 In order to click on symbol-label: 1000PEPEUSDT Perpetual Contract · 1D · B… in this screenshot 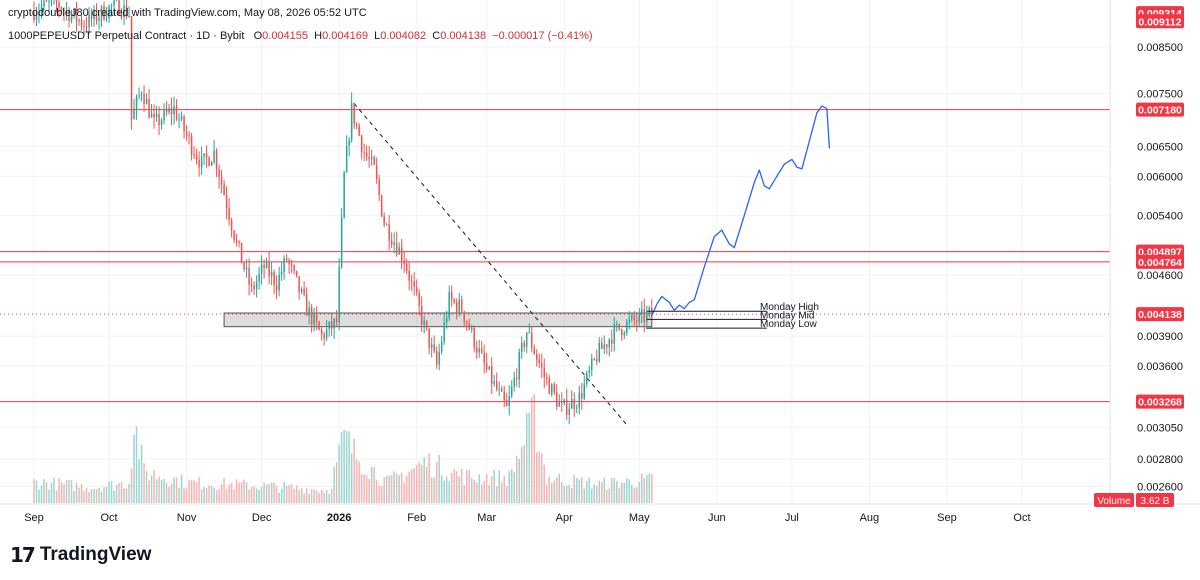, I will do `click(126, 36)`.